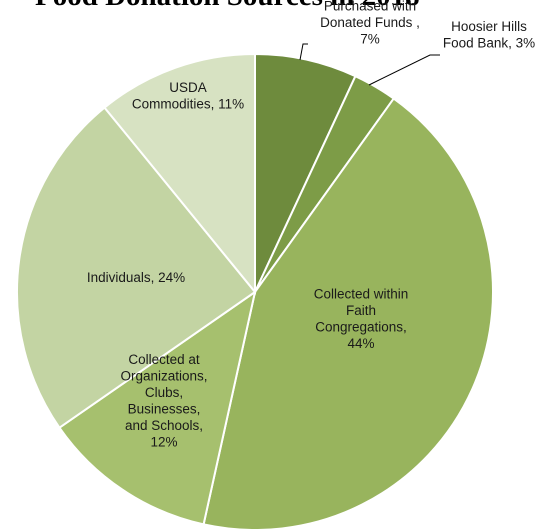 The image size is (548, 529). I want to click on slice-label-1: Hoosier Hills Food Bank, 3%, so click(489, 35).